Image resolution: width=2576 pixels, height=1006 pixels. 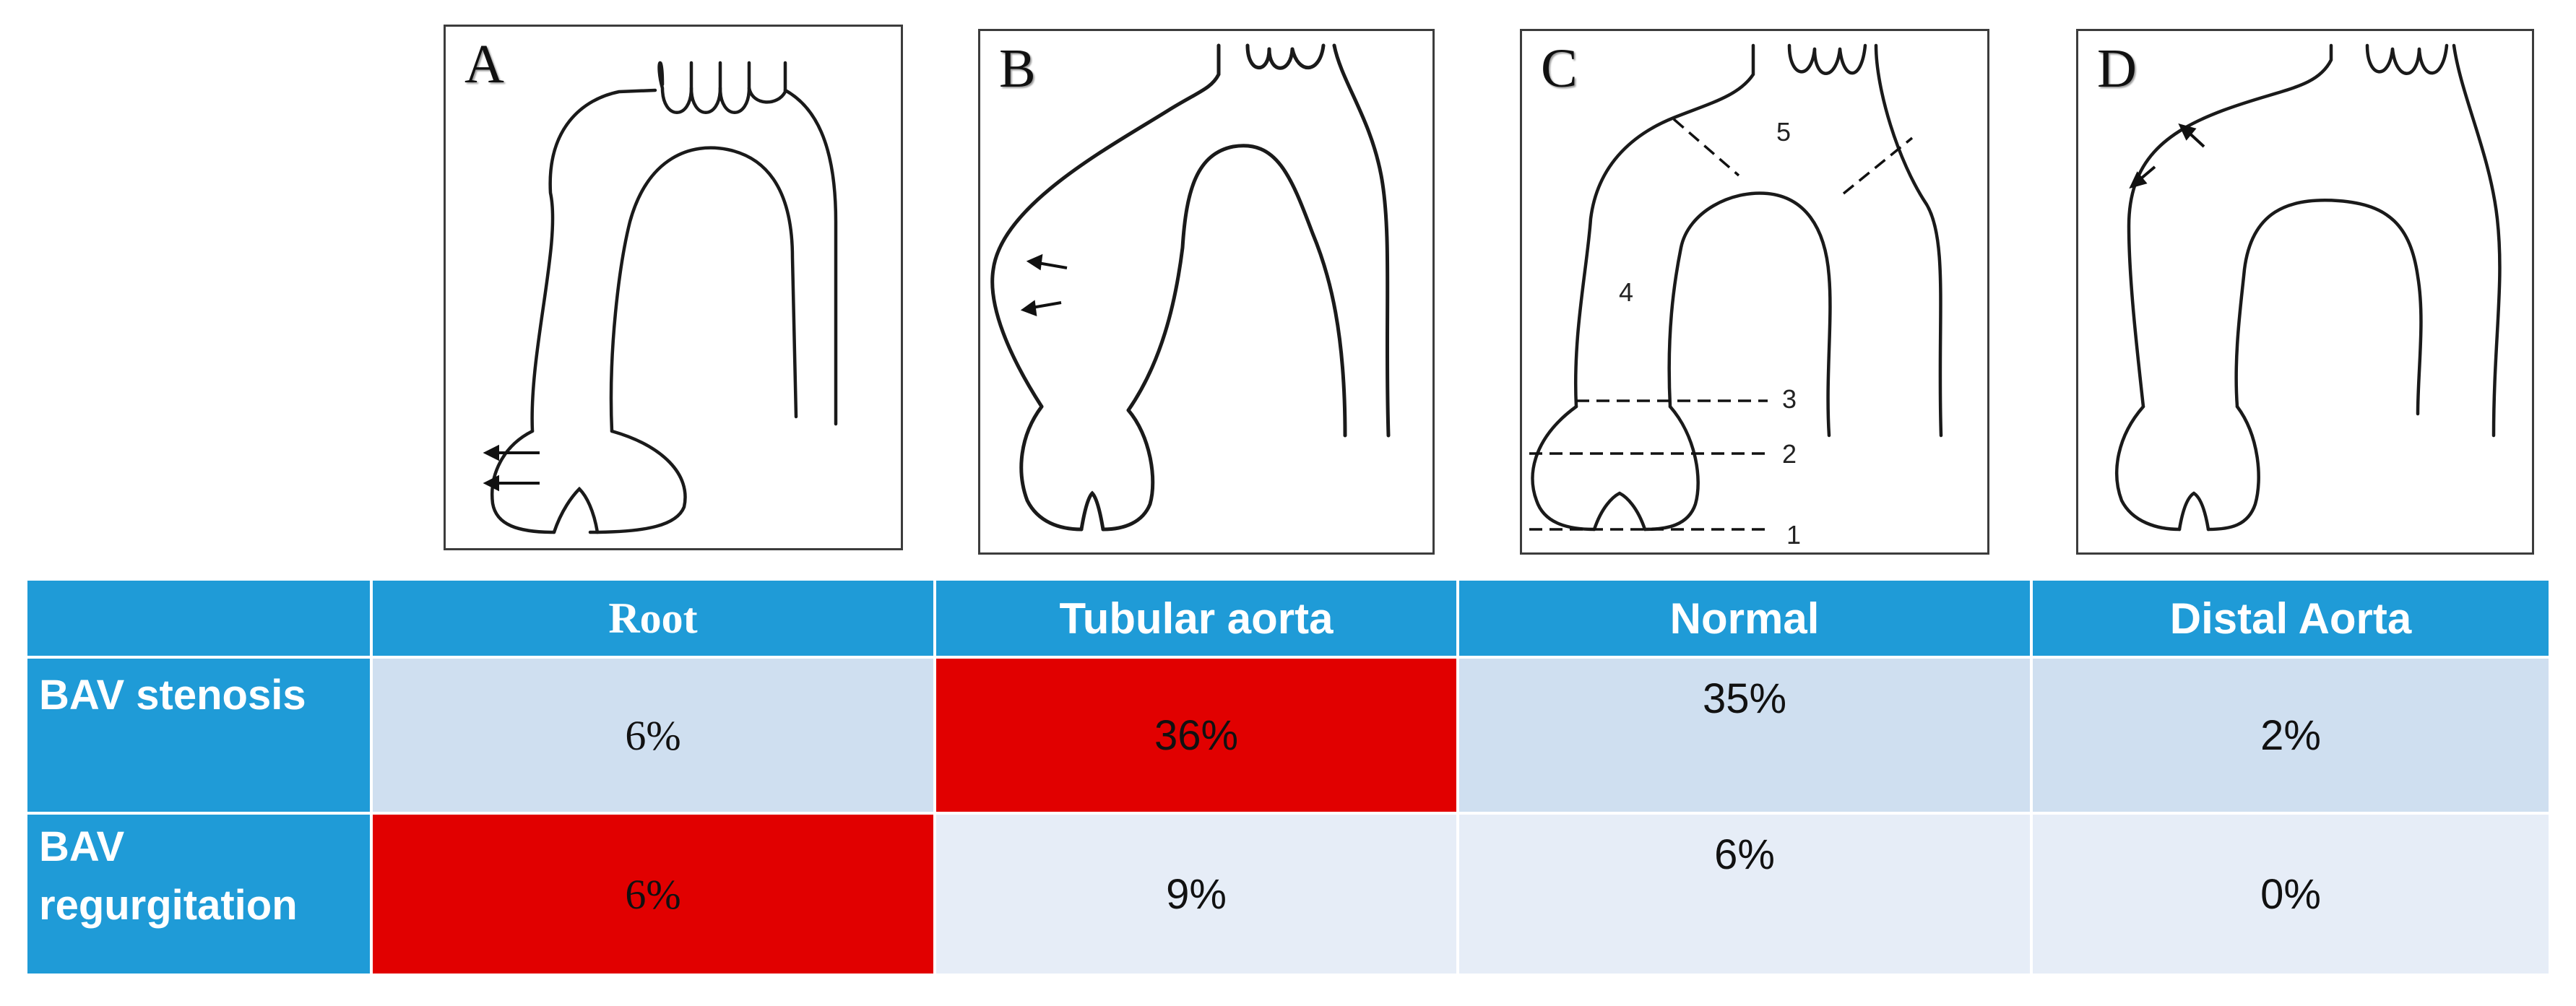 I want to click on panel-c-normal-segments: C 1 2 3 4 5, so click(x=1754, y=292).